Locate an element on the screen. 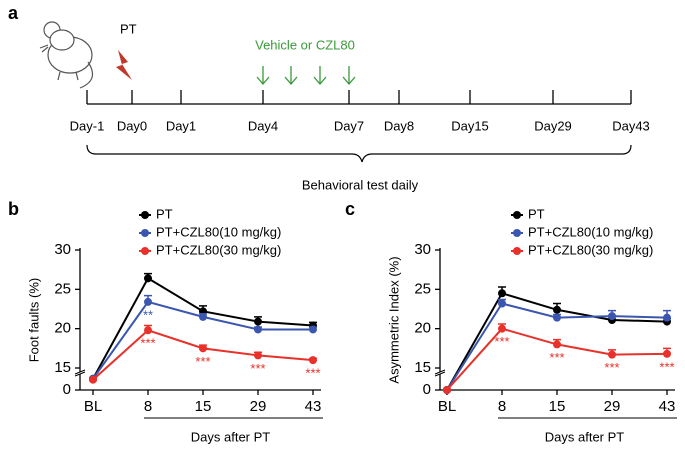 Image resolution: width=685 pixels, height=470 pixels. day-label: Day8 is located at coordinates (399, 125).